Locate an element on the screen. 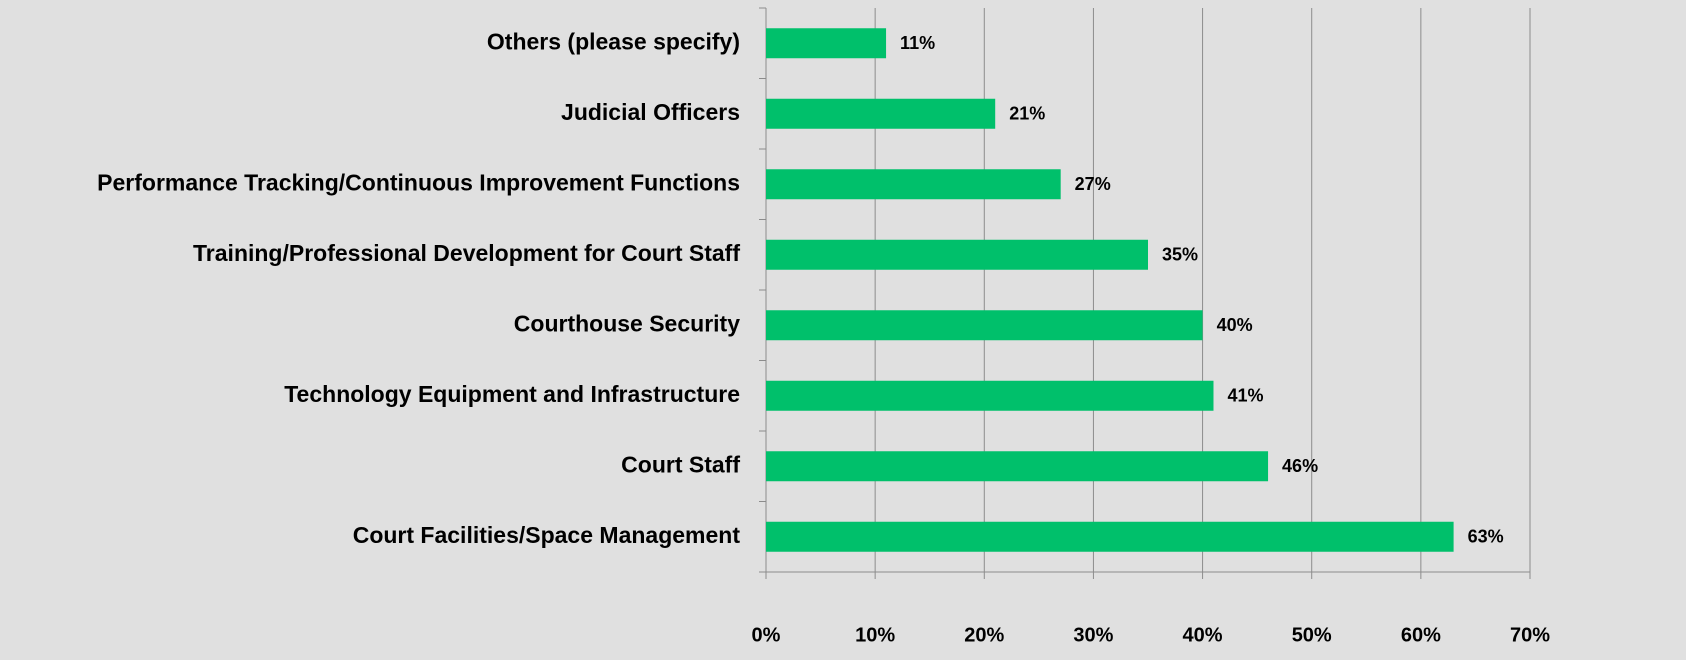  x-tick-label: 20% is located at coordinates (984, 635).